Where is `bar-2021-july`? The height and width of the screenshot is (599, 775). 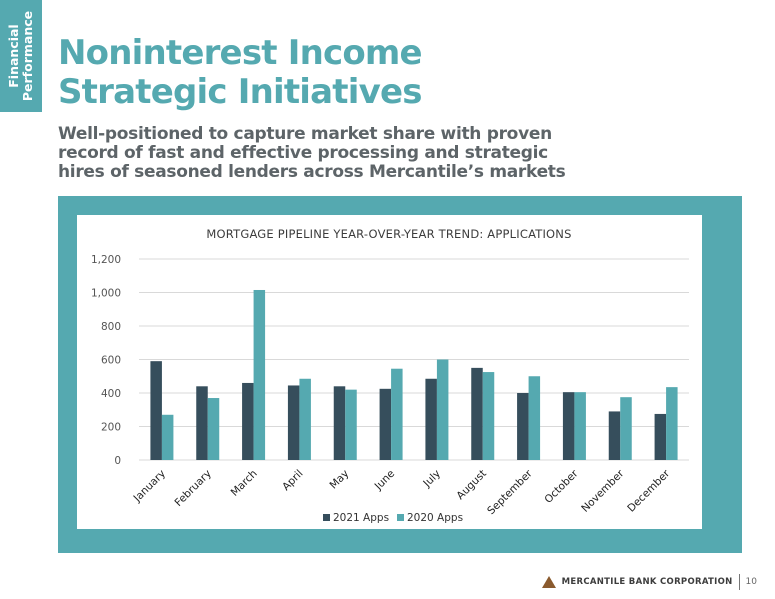 bar-2021-july is located at coordinates (431, 419).